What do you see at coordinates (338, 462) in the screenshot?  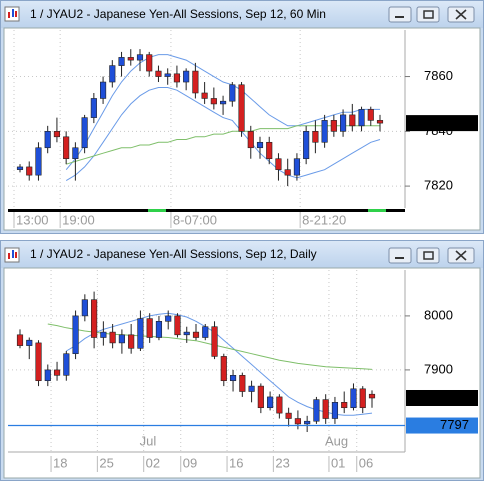 I see `x-tick-label: 01` at bounding box center [338, 462].